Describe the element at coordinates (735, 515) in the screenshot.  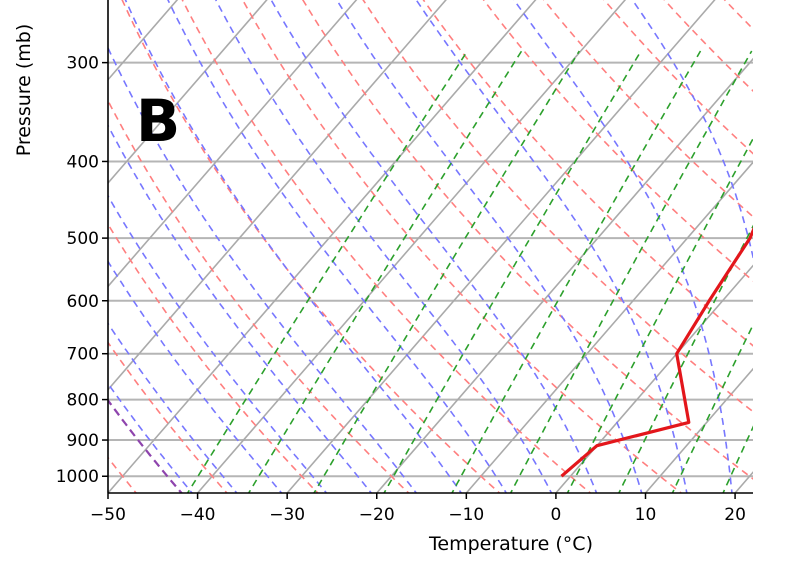
I see `x-tick-label: 20` at that location.